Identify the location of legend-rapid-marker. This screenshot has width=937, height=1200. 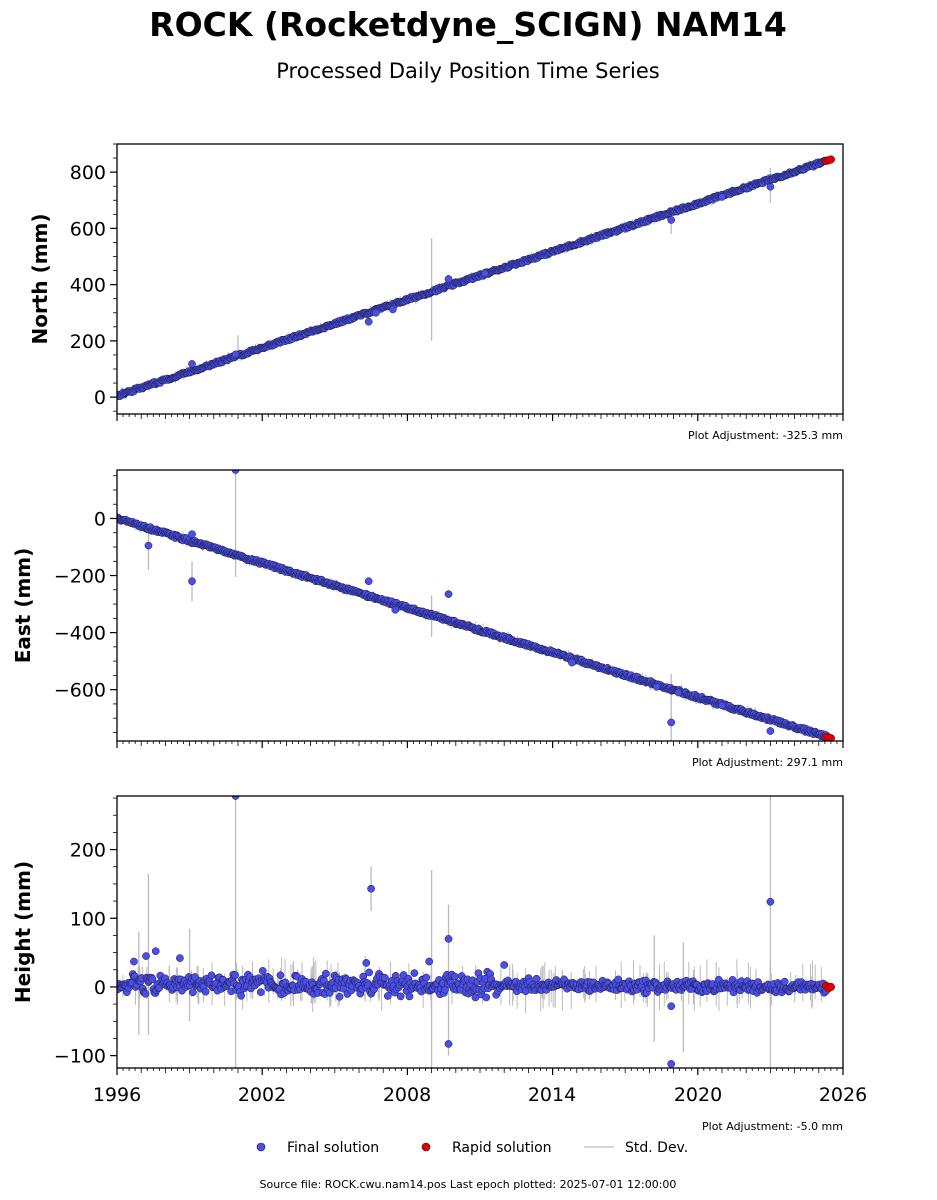
(426, 1147).